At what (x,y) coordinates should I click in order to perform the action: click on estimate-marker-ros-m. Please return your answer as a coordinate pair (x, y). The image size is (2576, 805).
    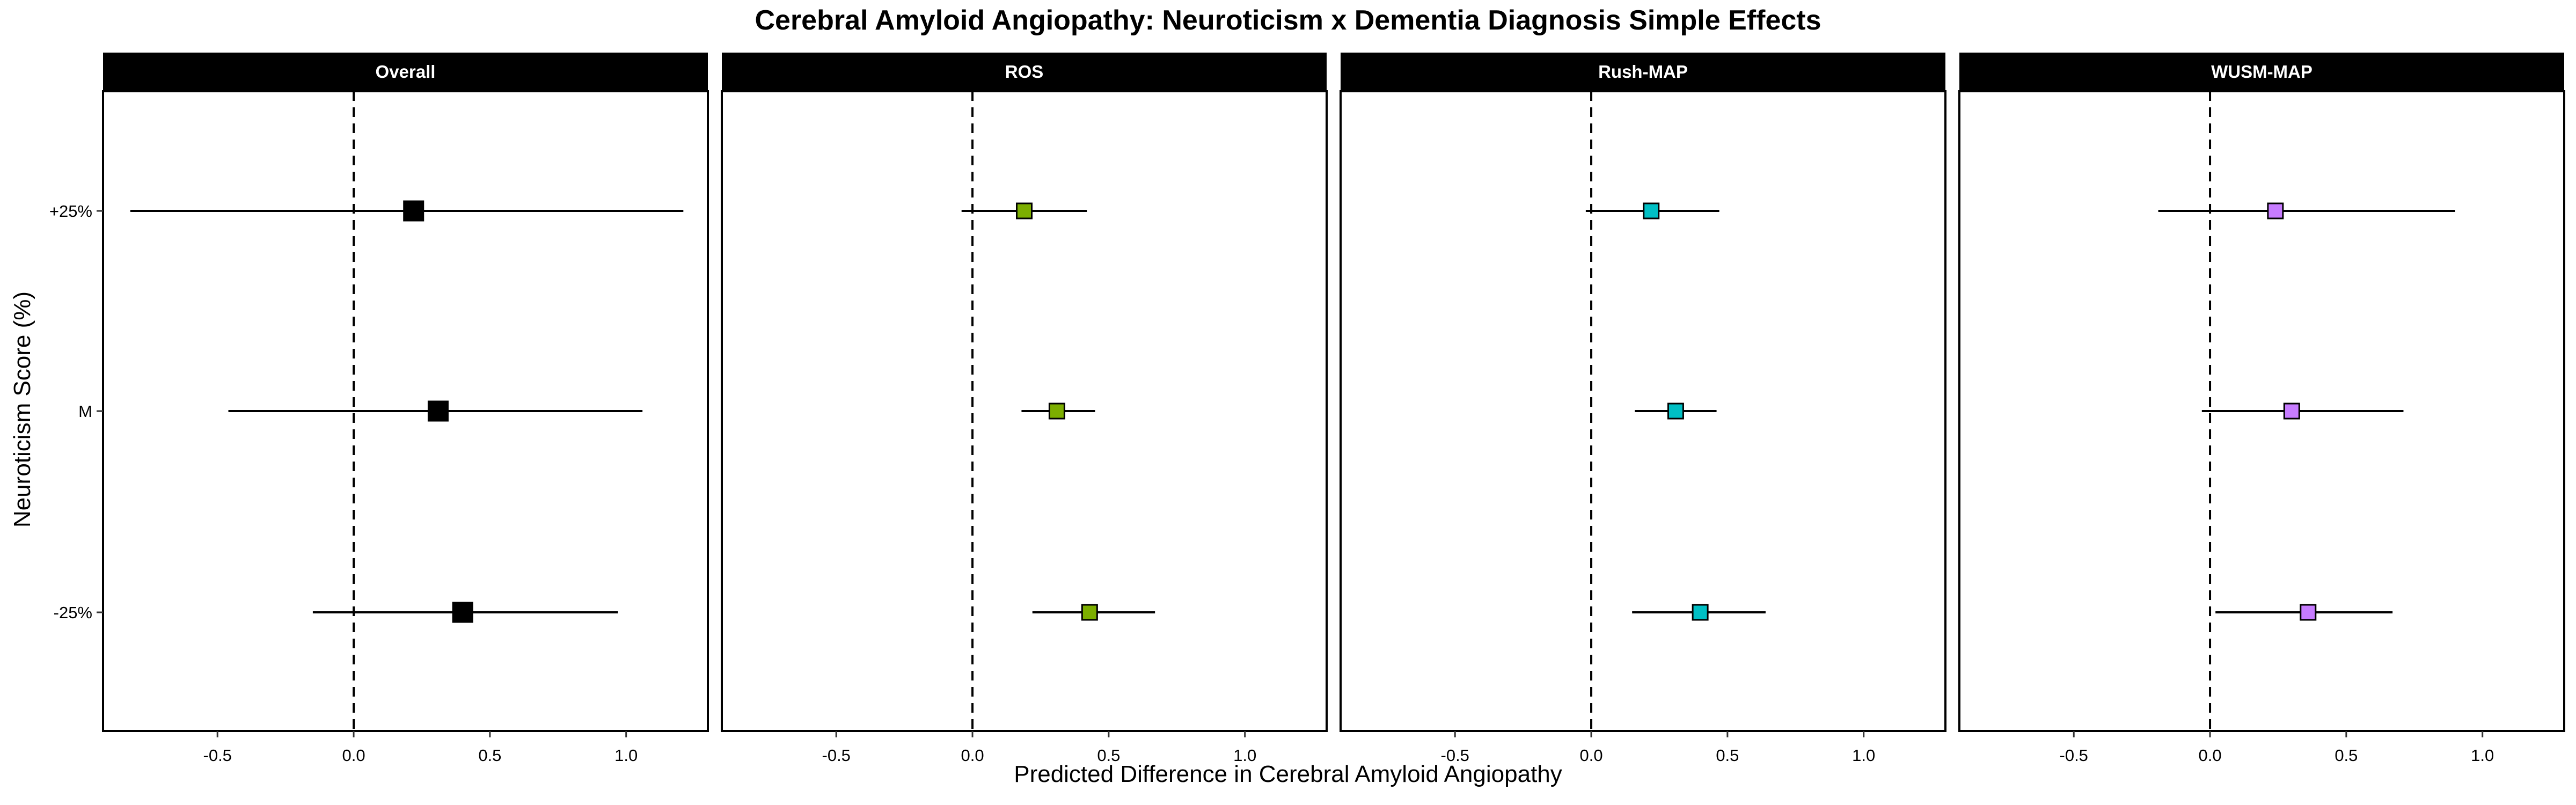
    Looking at the image, I should click on (1056, 411).